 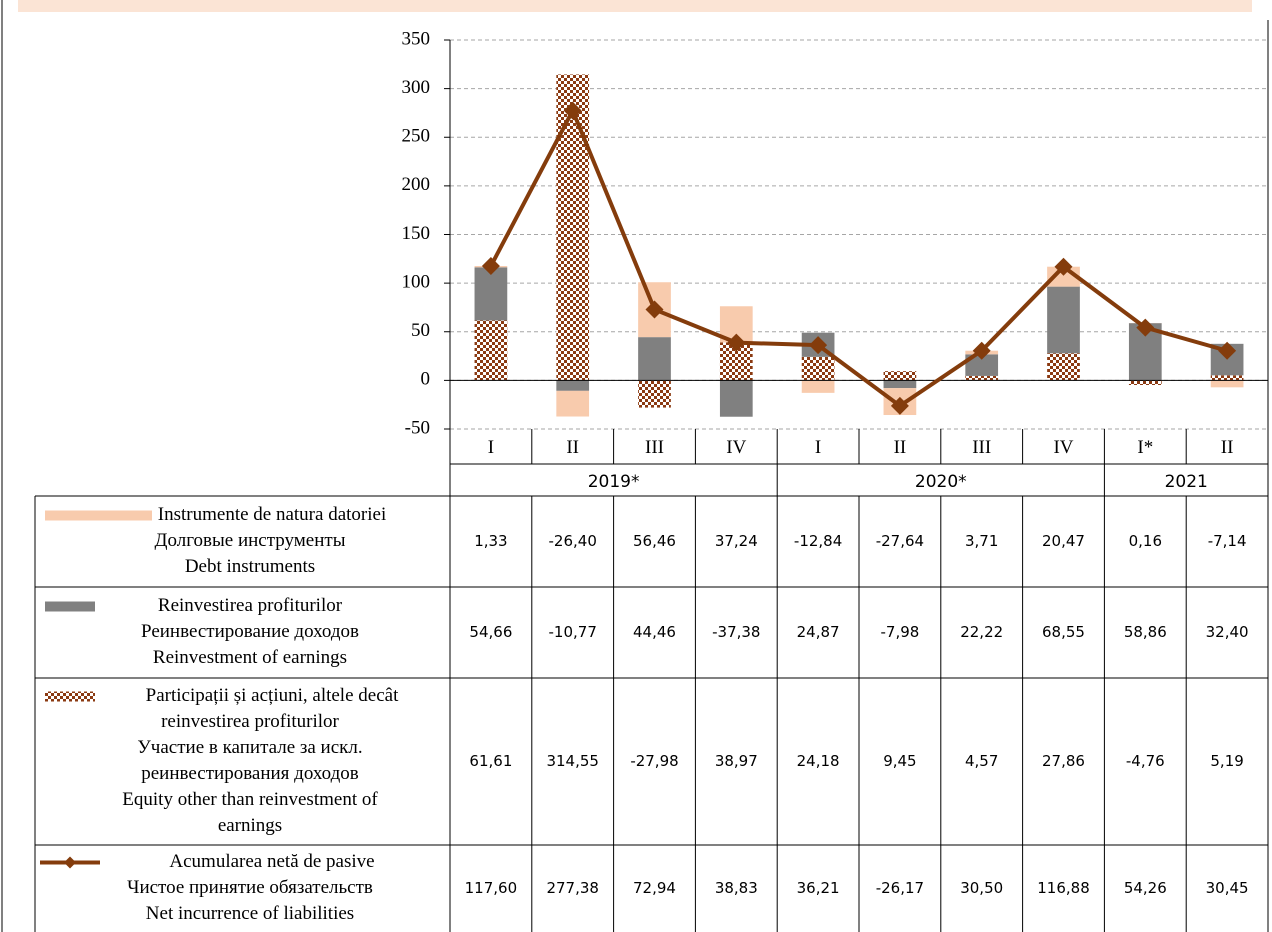 What do you see at coordinates (250, 631) in the screenshot?
I see `legend-label: Реинвестирование доходов` at bounding box center [250, 631].